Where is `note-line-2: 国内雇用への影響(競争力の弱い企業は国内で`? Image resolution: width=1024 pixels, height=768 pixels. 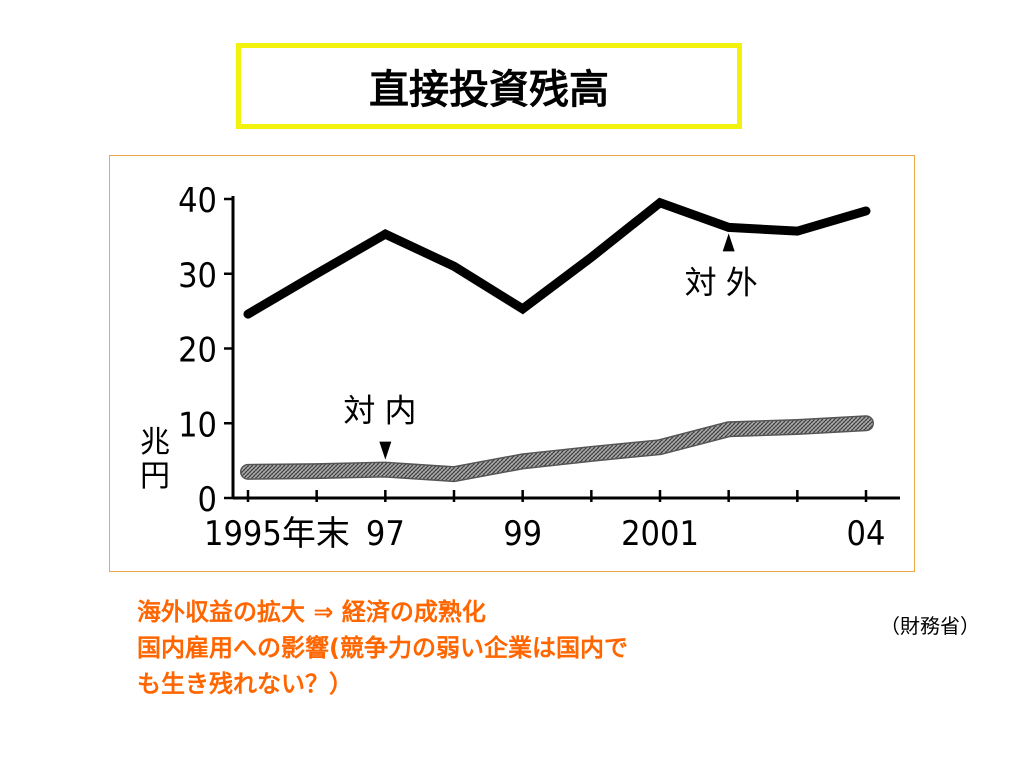
note-line-2: 国内雇用への影響(競争力の弱い企業は国内で is located at coordinates (382, 648).